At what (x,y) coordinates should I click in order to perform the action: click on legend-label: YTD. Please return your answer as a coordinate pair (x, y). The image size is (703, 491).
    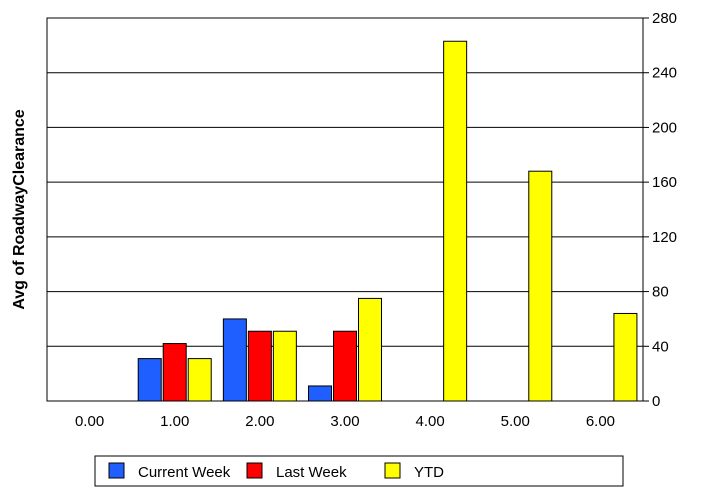
    Looking at the image, I should click on (429, 472).